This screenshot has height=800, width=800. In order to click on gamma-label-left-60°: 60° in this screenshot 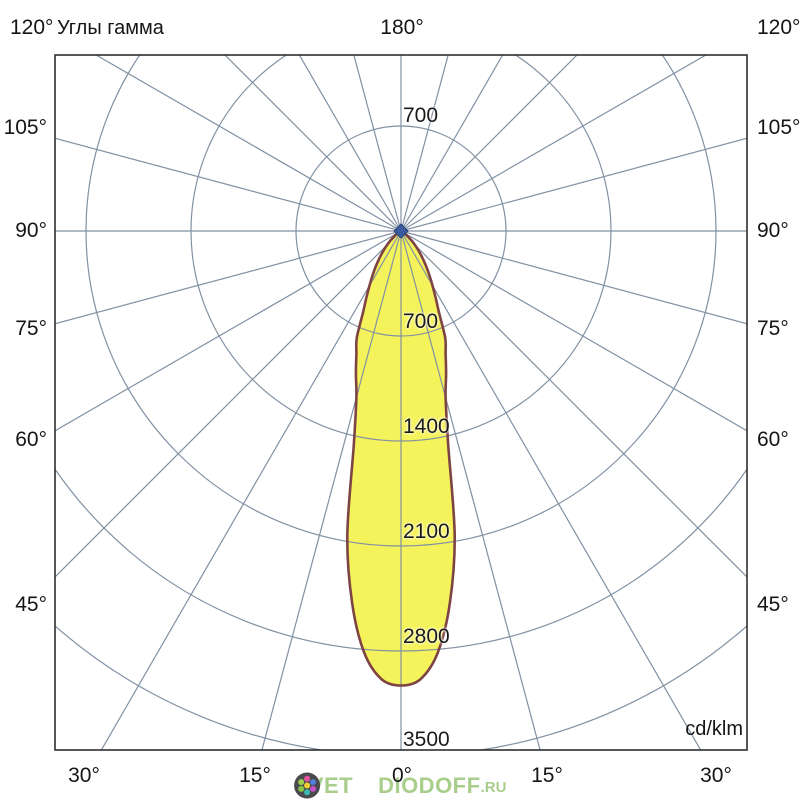, I will do `click(31, 439)`.